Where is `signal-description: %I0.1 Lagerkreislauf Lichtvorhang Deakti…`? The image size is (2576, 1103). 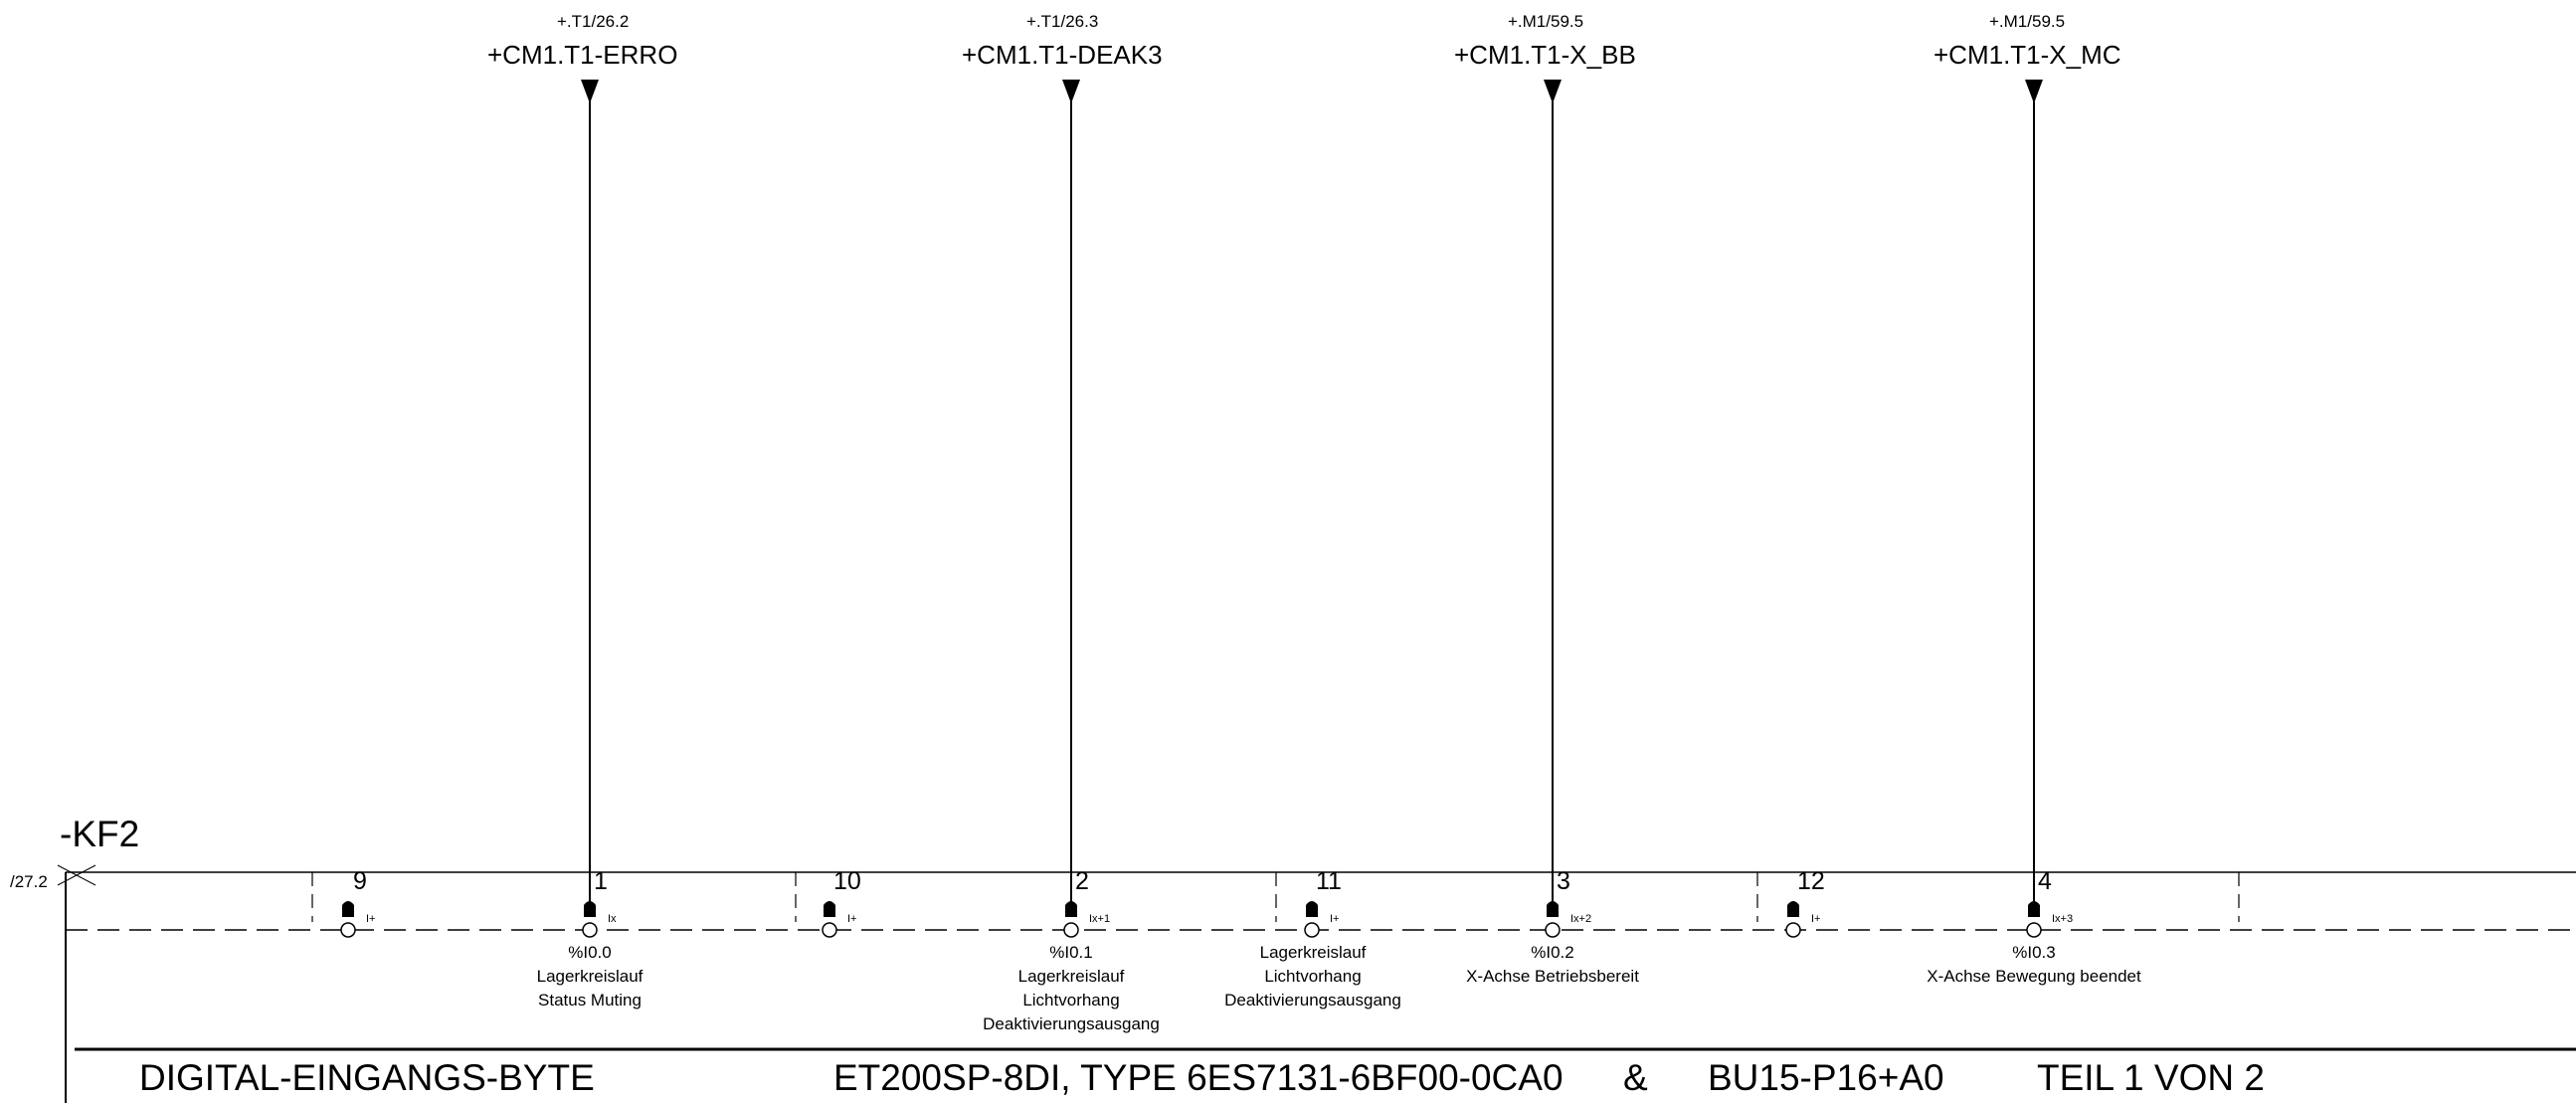 signal-description: %I0.1 Lagerkreislauf Lichtvorhang Deakti… is located at coordinates (1071, 988).